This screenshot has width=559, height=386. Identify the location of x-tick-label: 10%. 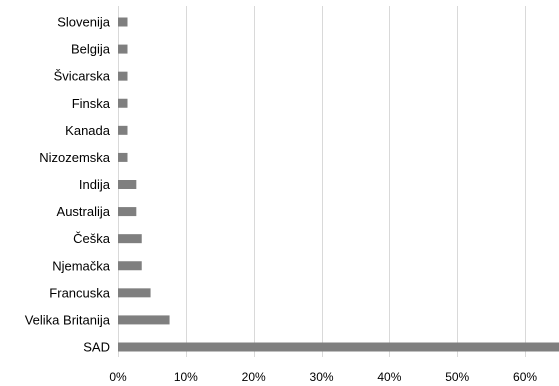
(186, 377).